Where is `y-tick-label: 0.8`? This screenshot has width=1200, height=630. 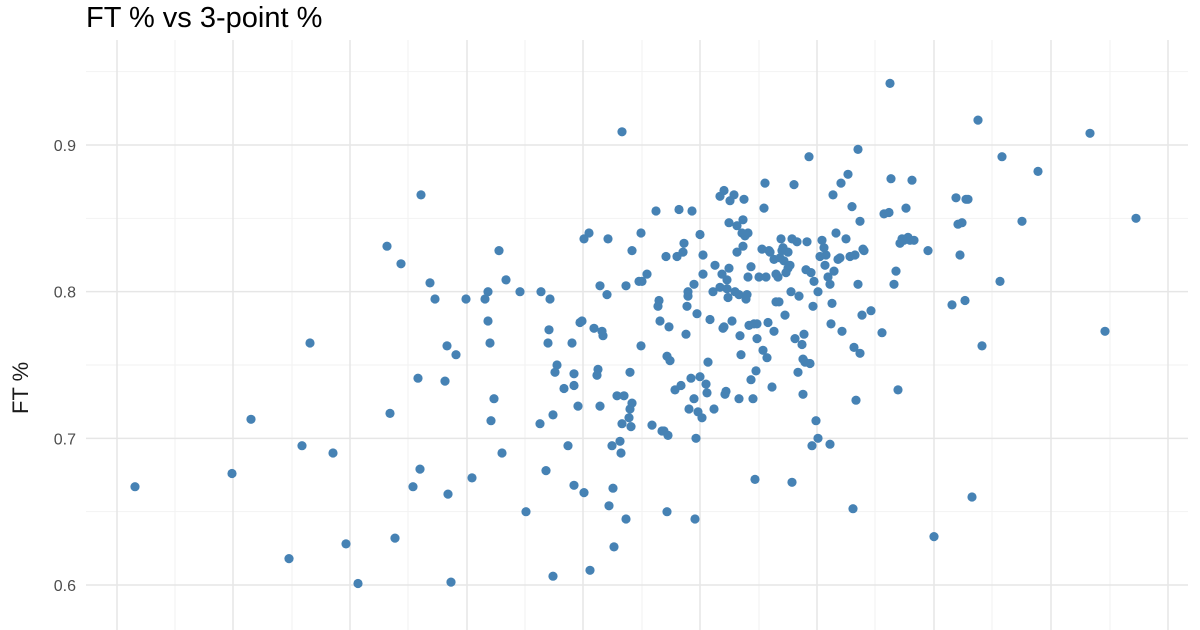 y-tick-label: 0.8 is located at coordinates (65, 293).